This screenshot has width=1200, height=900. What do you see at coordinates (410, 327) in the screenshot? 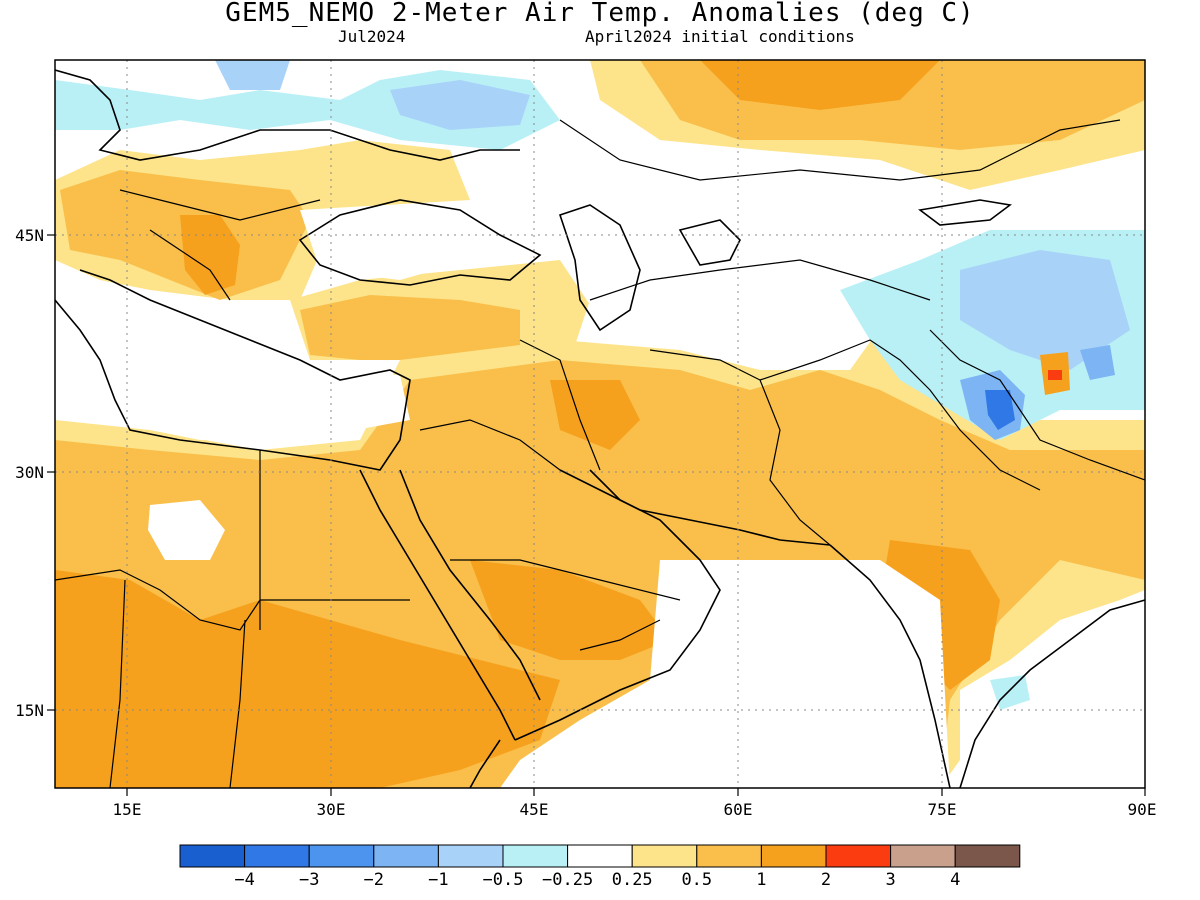
I see `anatolia-warm-core` at bounding box center [410, 327].